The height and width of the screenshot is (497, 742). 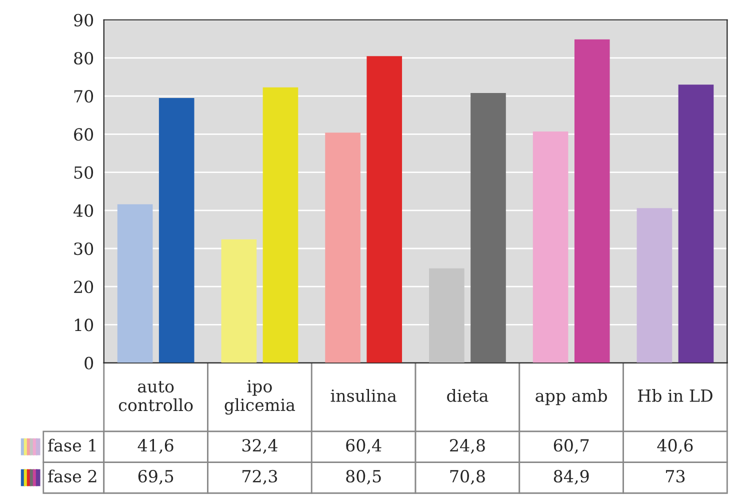 I want to click on legend-label: fase 2, so click(x=72, y=476).